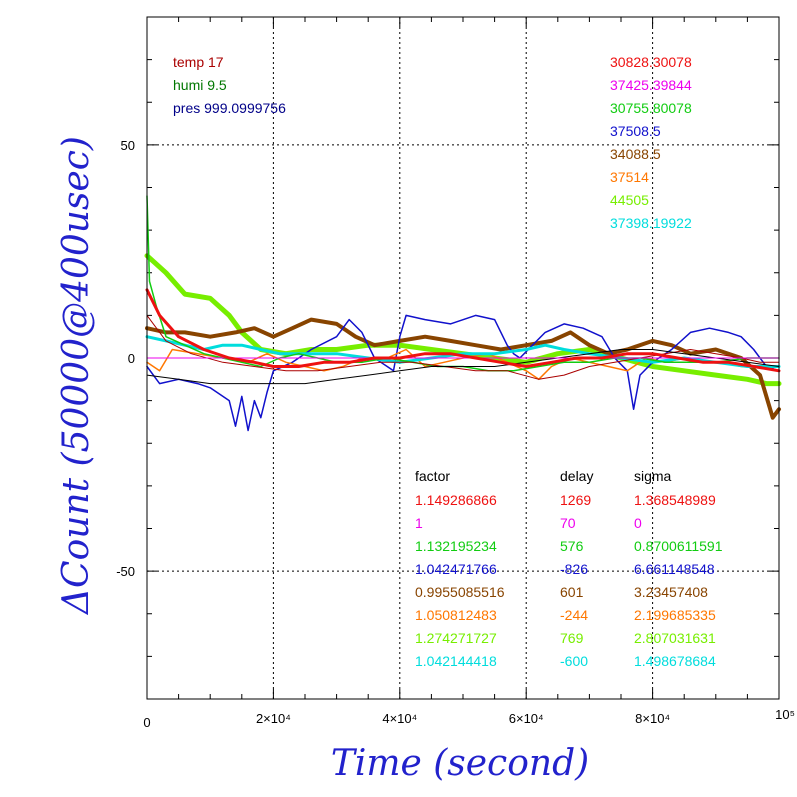 The width and height of the screenshot is (797, 797). I want to click on legend-entry: 37508.5, so click(635, 131).